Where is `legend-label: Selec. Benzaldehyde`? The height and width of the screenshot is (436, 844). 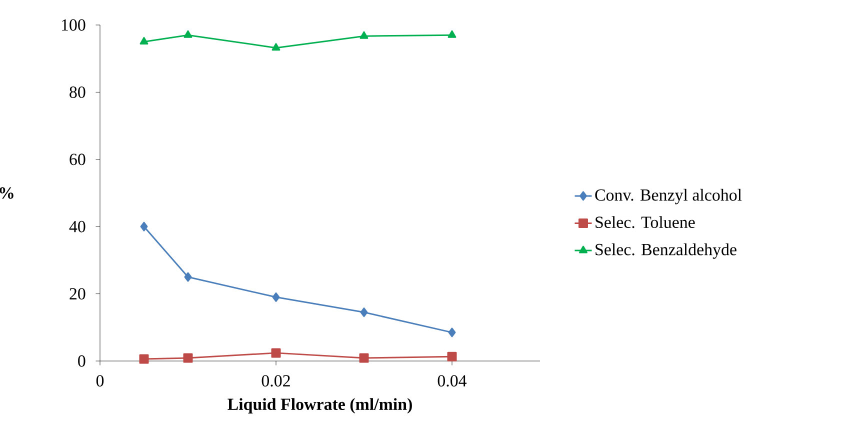
legend-label: Selec. Benzaldehyde is located at coordinates (666, 251).